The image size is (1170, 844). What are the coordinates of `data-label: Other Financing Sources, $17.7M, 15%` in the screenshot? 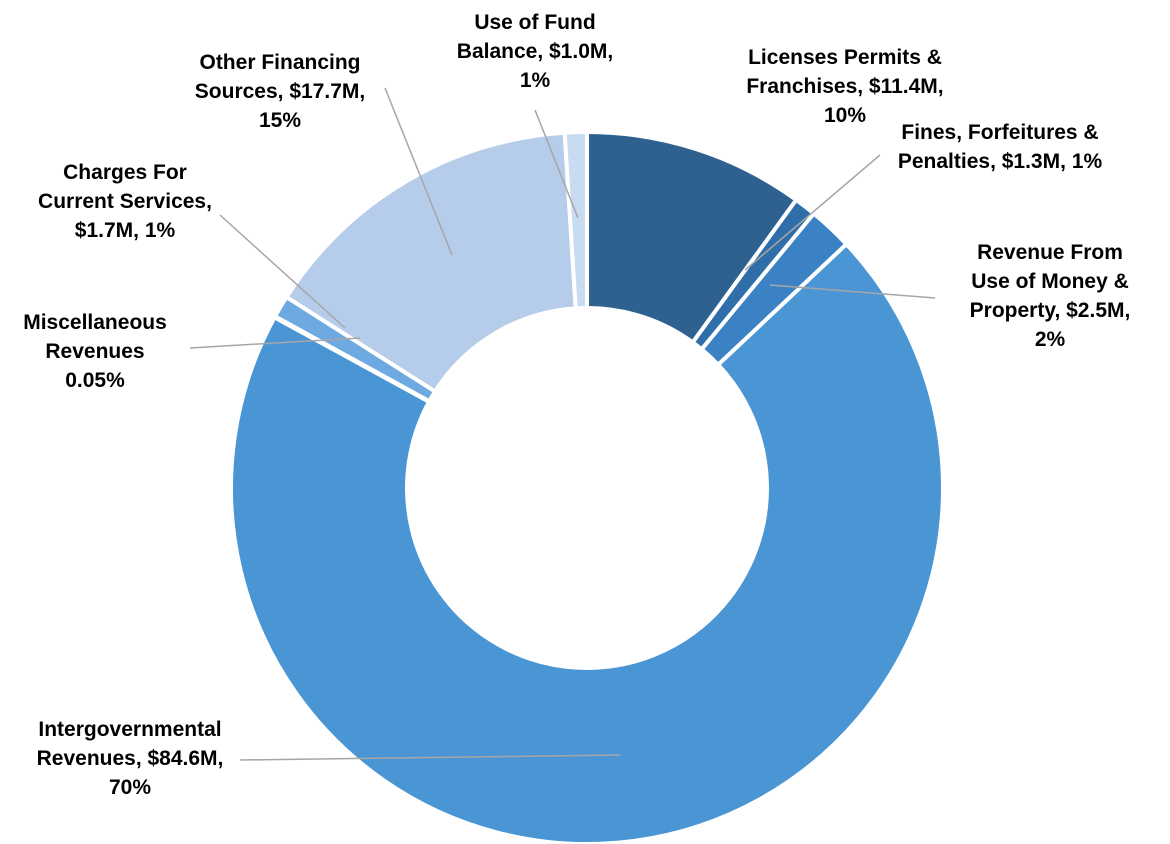 It's located at (280, 91).